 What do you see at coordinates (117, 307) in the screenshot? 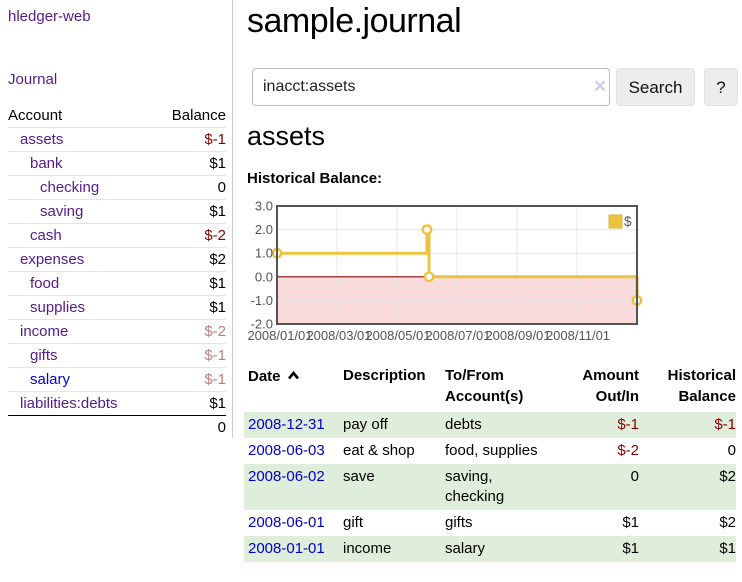
I see `account-row: supplies $1` at bounding box center [117, 307].